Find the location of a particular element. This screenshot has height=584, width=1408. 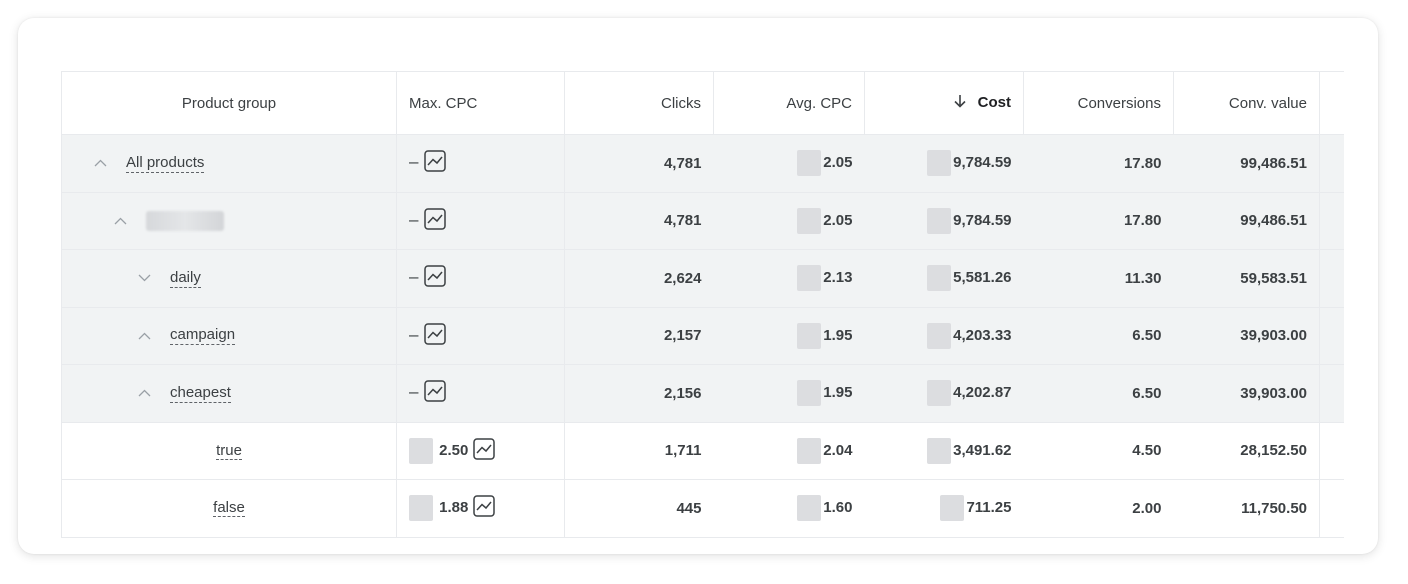

product-group-label: false is located at coordinates (229, 508).